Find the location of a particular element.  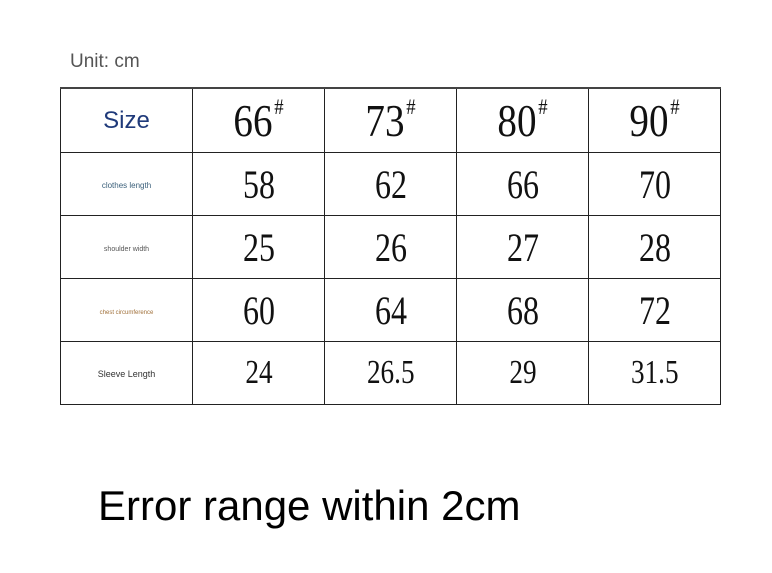

size-header-cell: 90# is located at coordinates (654, 120).